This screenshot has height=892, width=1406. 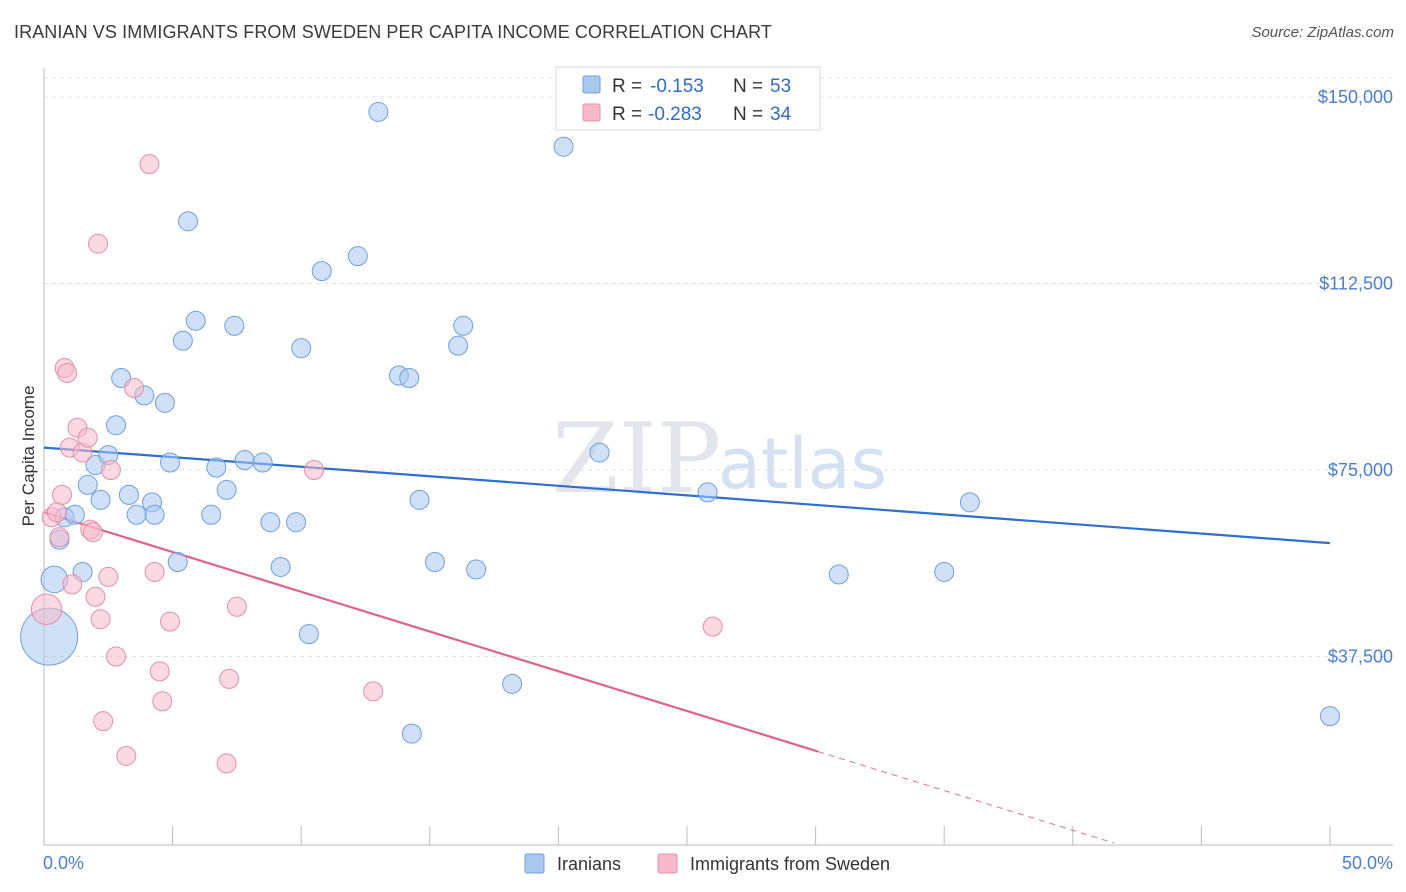 What do you see at coordinates (1360, 657) in the screenshot?
I see `y-tick-label: $37,500` at bounding box center [1360, 657].